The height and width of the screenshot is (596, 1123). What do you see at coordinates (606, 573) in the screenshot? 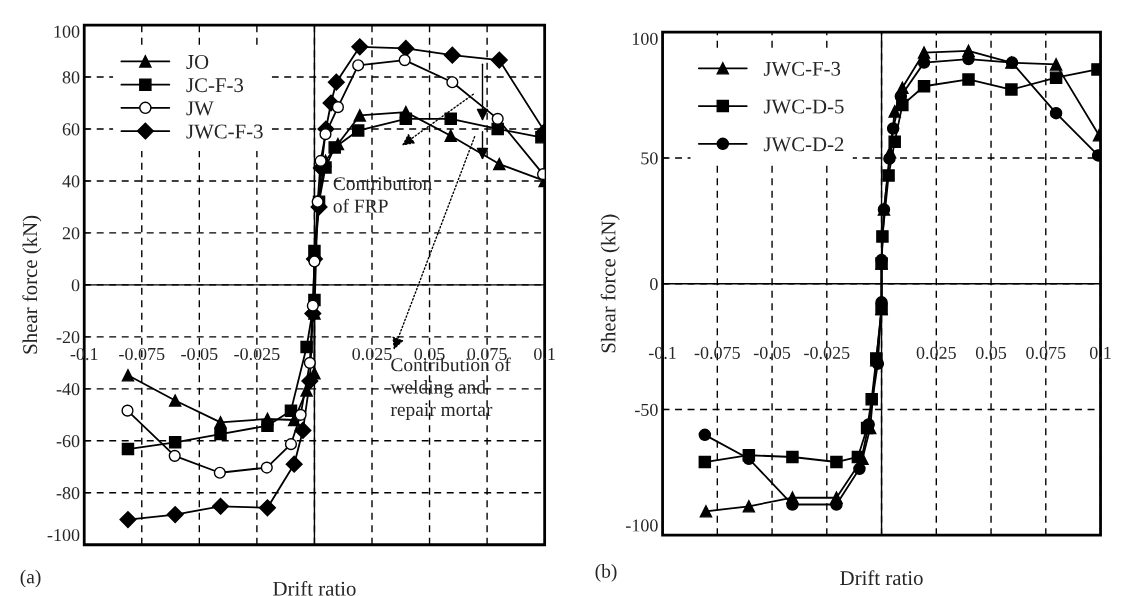
I see `text: (b)` at bounding box center [606, 573].